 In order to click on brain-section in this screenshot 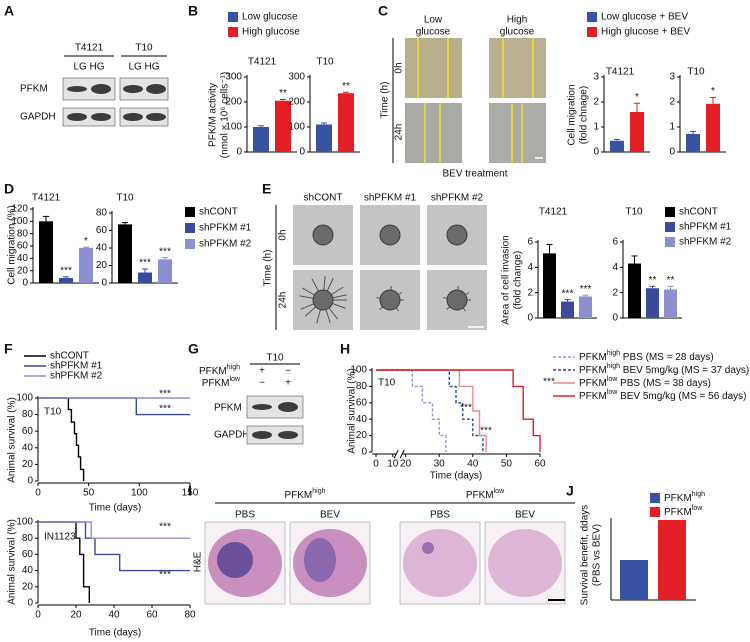, I will do `click(440, 563)`.